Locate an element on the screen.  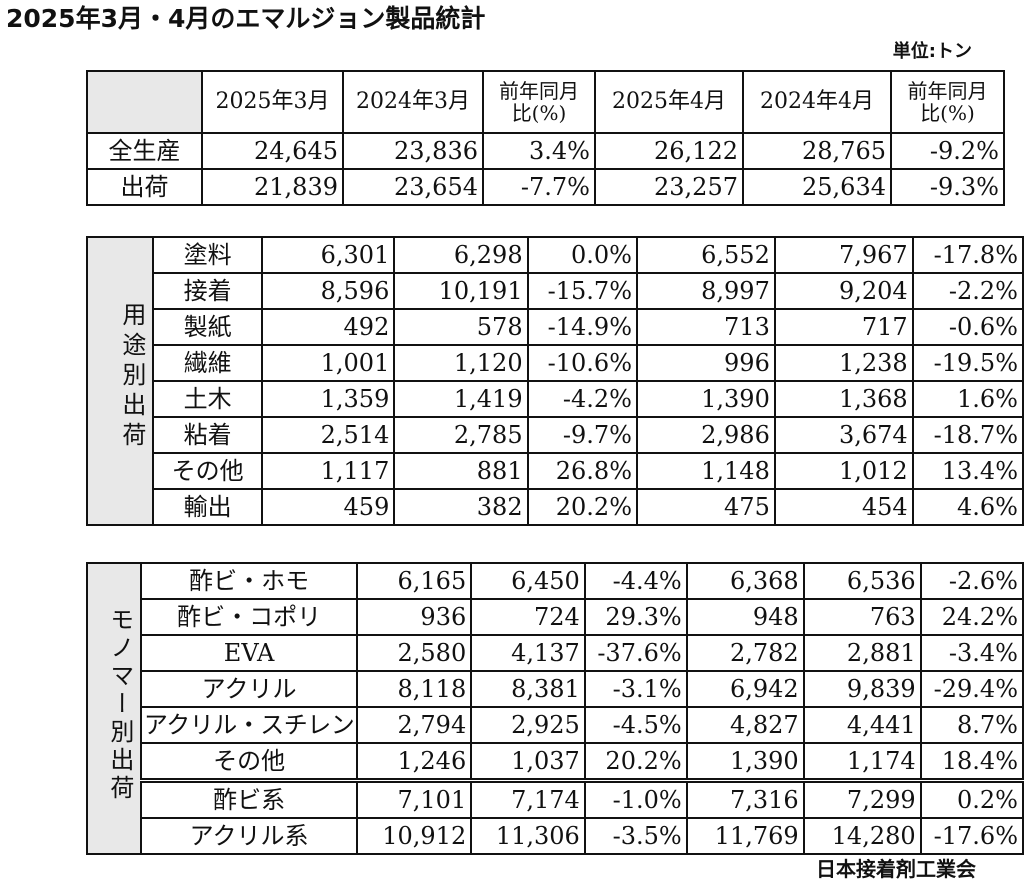
cell: 1,174 is located at coordinates (862, 762).